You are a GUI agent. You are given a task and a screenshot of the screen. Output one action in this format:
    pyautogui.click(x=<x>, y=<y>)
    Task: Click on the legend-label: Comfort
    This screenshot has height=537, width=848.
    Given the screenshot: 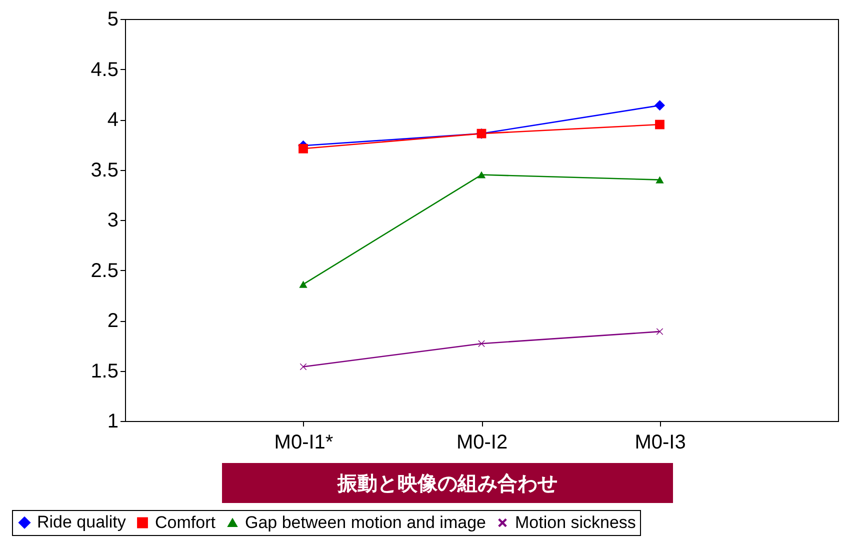 What is the action you would take?
    pyautogui.click(x=185, y=522)
    